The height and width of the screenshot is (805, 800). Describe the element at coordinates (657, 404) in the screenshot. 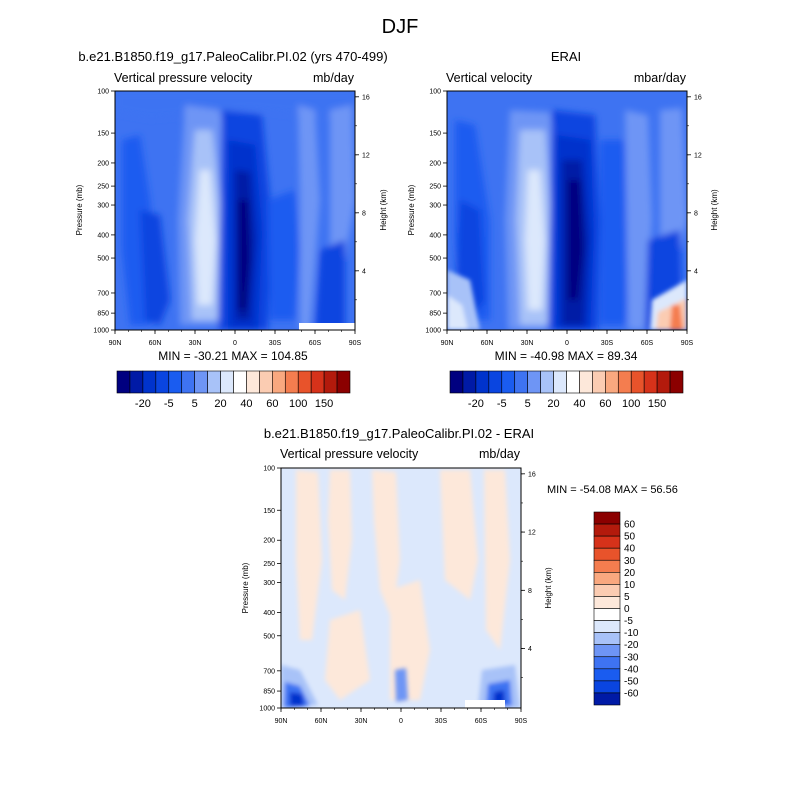

I see `colorbar-label: 150` at that location.